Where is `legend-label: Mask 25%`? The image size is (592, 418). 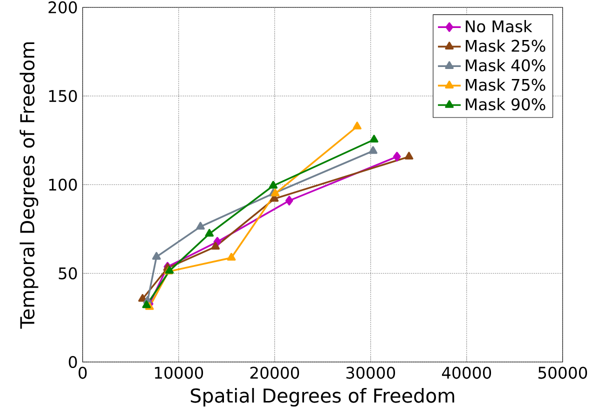
legend-label: Mask 25% is located at coordinates (506, 46).